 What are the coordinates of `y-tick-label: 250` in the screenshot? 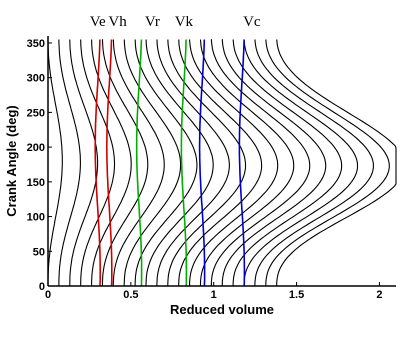 It's located at (36, 113).